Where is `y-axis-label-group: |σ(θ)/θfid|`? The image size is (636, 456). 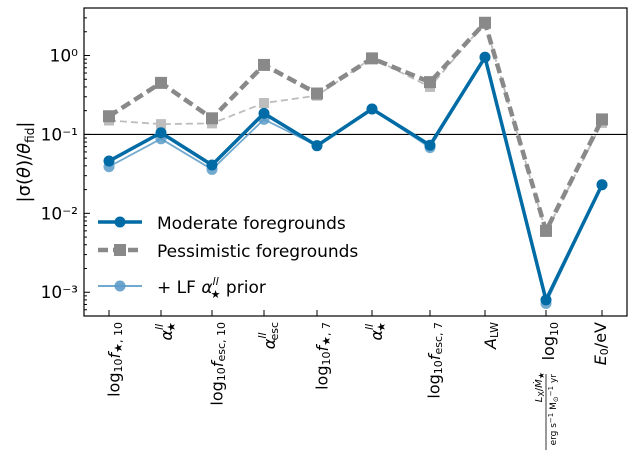 y-axis-label-group: |σ(θ)/θfid| is located at coordinates (25, 162).